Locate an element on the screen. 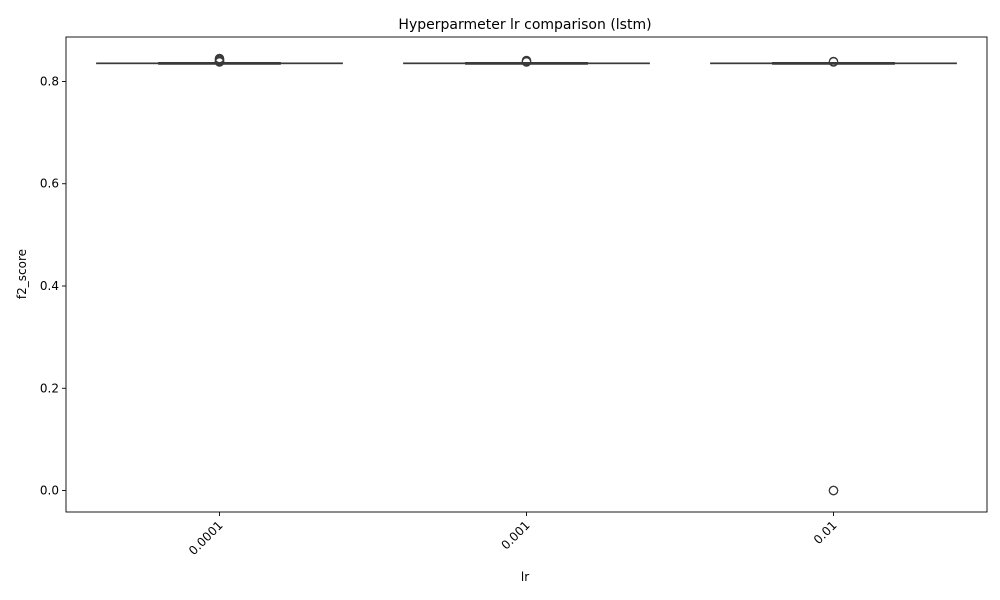  y-tick-label: 0.2 is located at coordinates (49, 388).